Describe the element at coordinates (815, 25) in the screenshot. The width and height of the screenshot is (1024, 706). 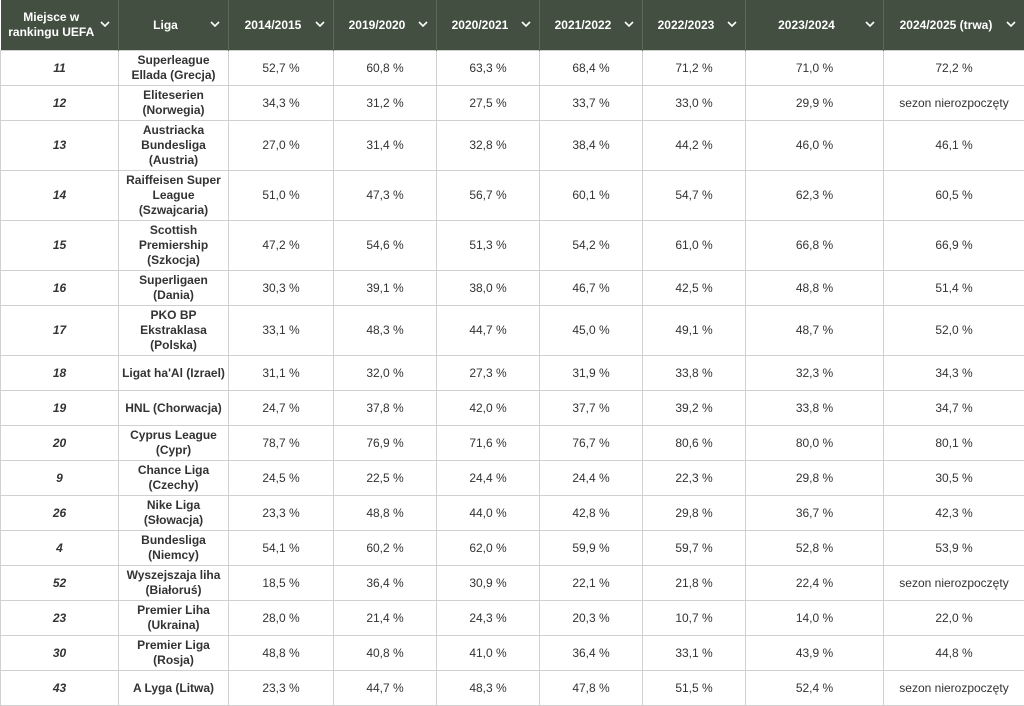
I see `column-header: 2023/2024` at that location.